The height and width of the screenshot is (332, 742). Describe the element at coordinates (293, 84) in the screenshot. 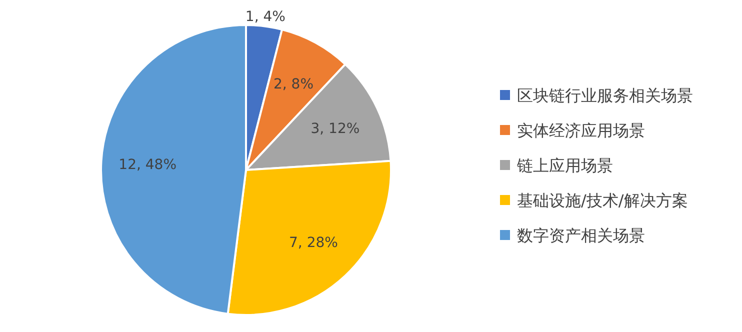

I see `data-label: 2, 8%` at that location.